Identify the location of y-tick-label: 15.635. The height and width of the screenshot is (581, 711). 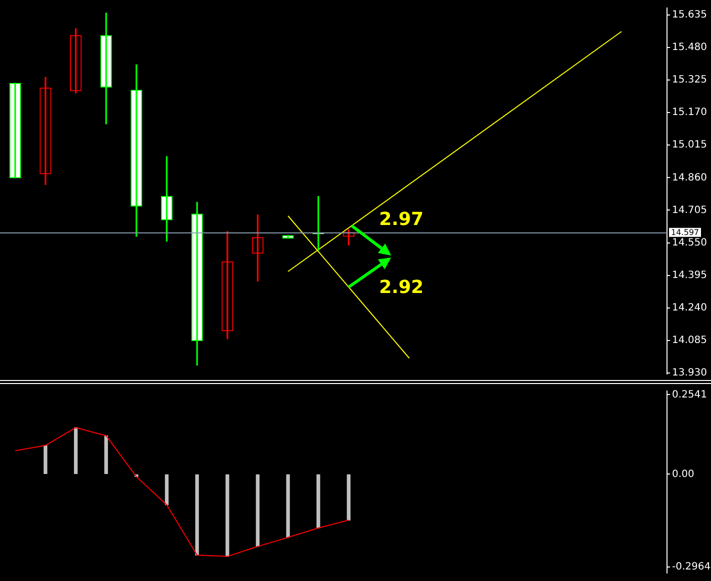
(689, 15).